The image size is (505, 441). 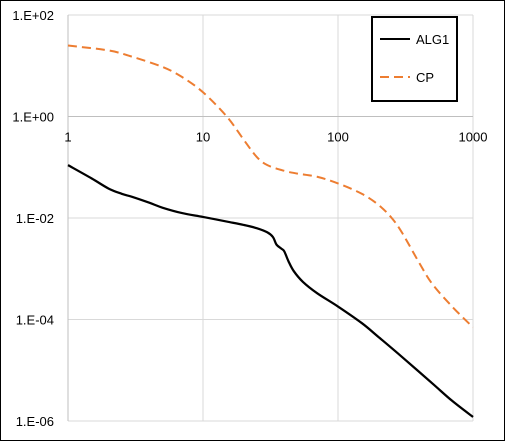 What do you see at coordinates (275, 137) in the screenshot?
I see `x-tick-labels: 1 10 100 1000` at bounding box center [275, 137].